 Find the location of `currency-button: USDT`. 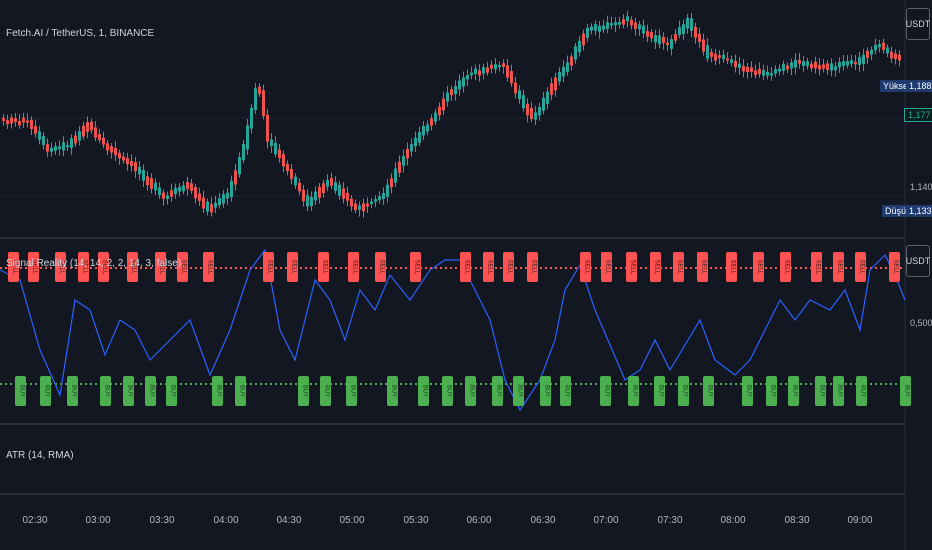

currency-button: USDT is located at coordinates (918, 24).